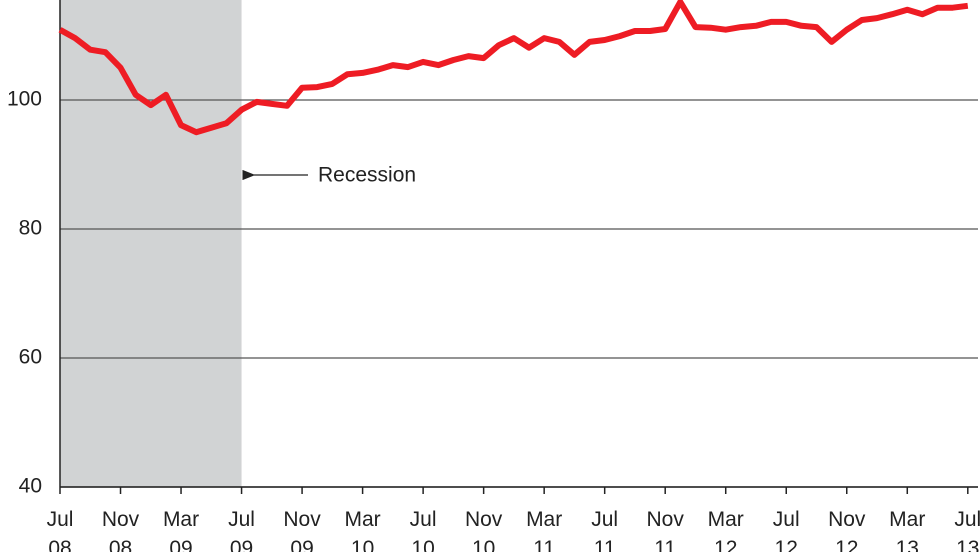 This screenshot has height=552, width=980. What do you see at coordinates (605, 530) in the screenshot?
I see `x-tick-label: Jul 11` at bounding box center [605, 530].